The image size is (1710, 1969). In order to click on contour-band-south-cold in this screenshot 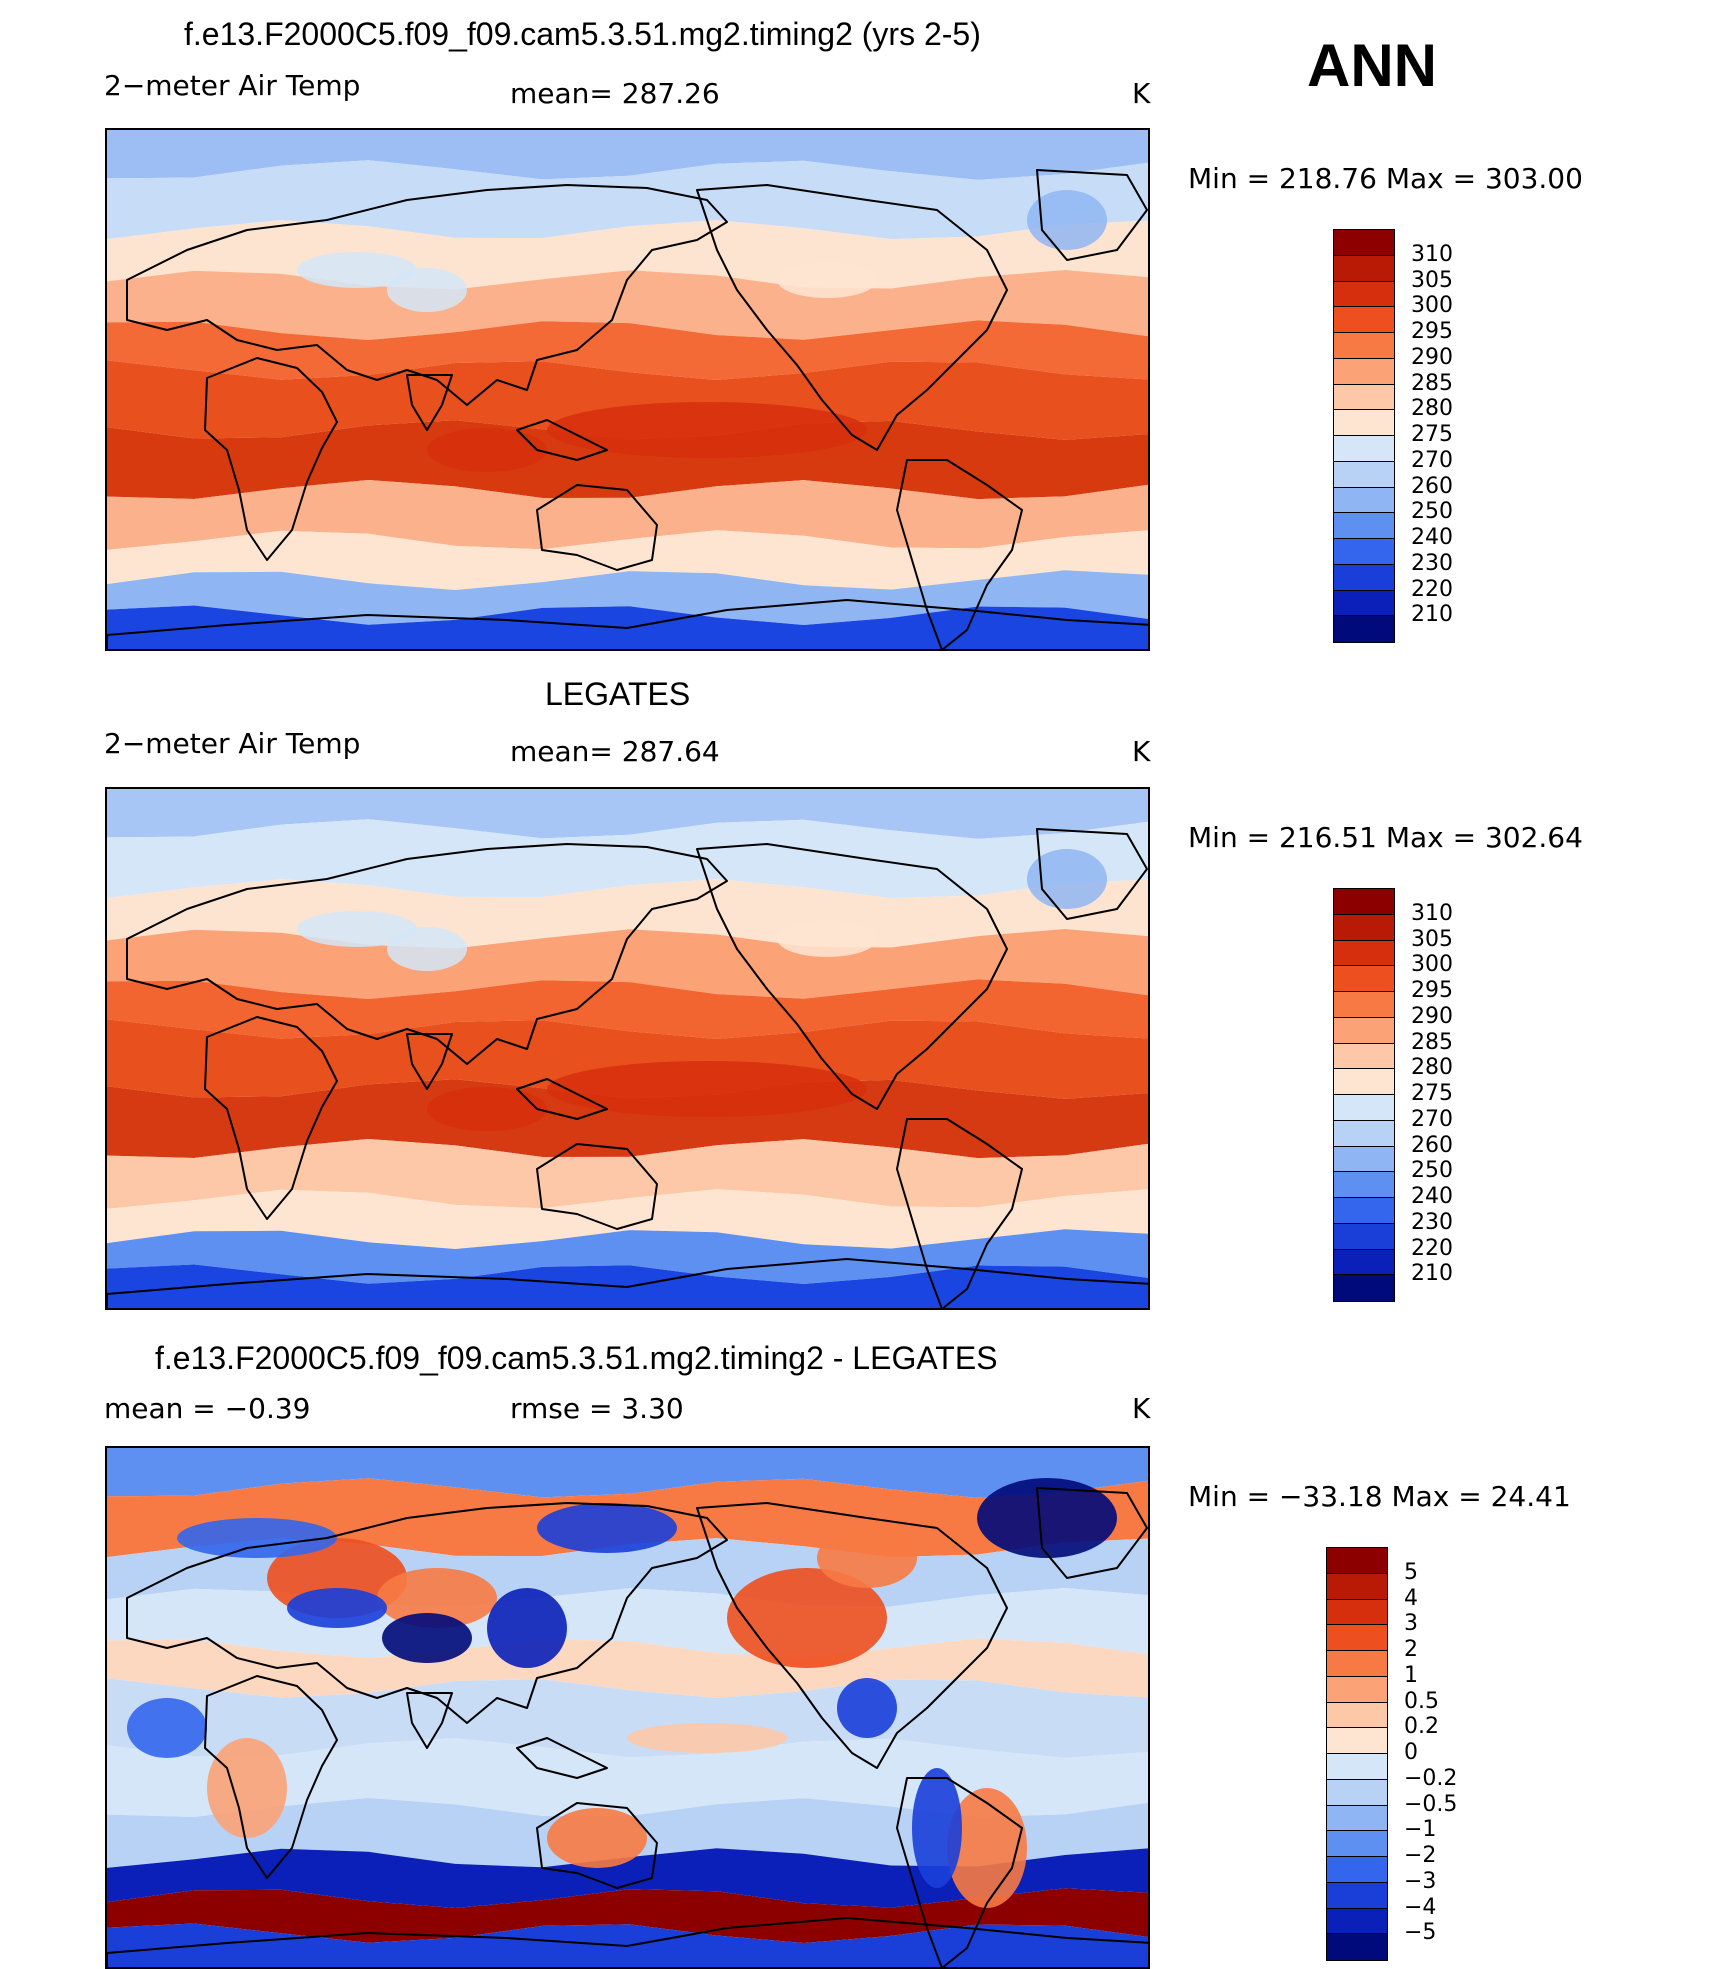, I will do `click(627, 597)`.